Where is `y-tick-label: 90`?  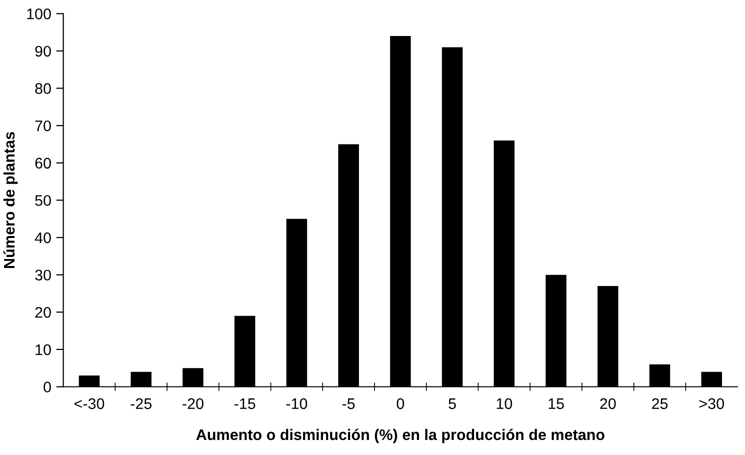 y-tick-label: 90 is located at coordinates (43, 51).